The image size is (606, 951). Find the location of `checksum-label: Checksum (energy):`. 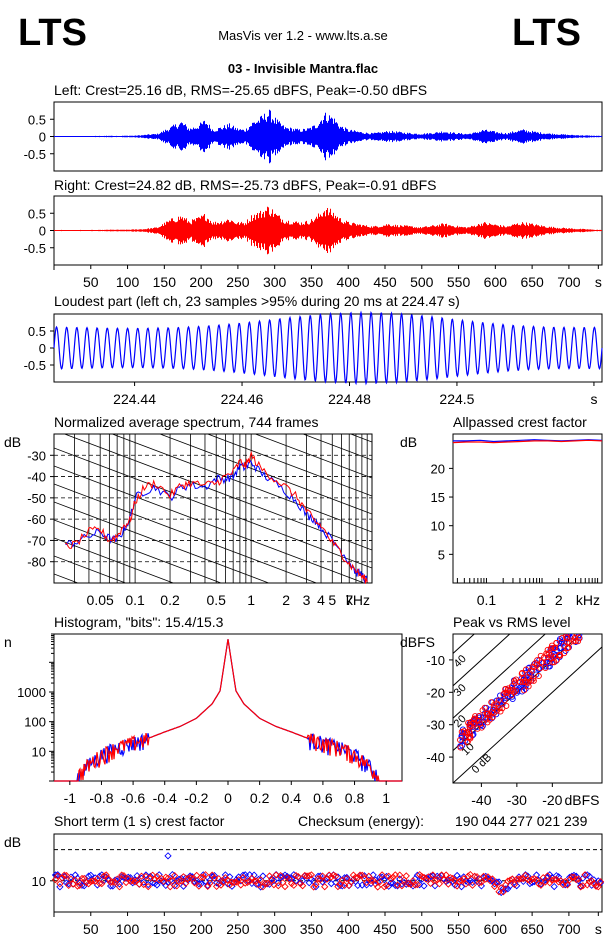

checksum-label: Checksum (energy): is located at coordinates (361, 821).